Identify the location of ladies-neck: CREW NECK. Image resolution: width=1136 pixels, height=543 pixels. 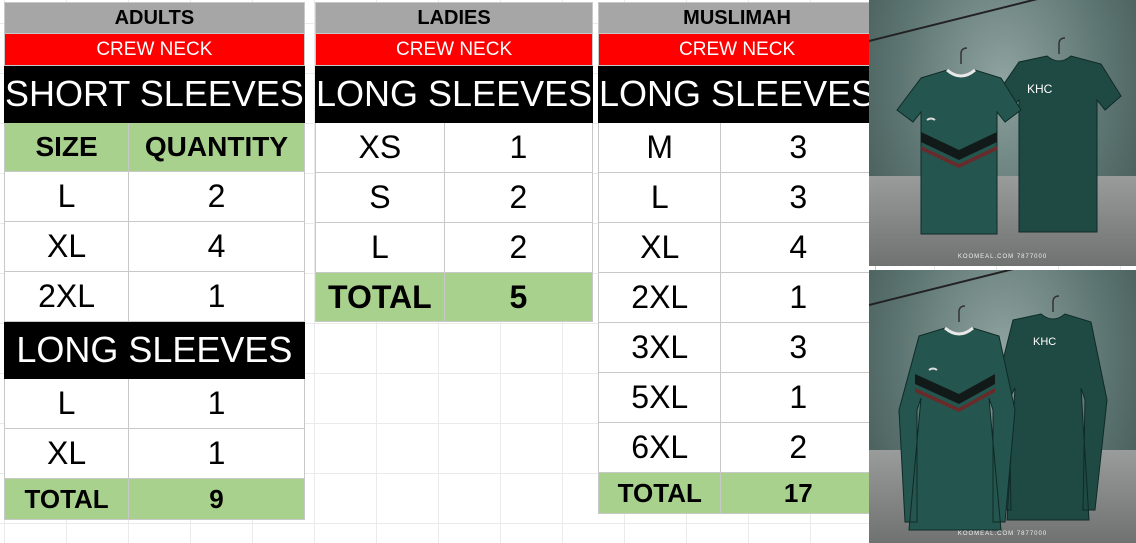
(454, 49).